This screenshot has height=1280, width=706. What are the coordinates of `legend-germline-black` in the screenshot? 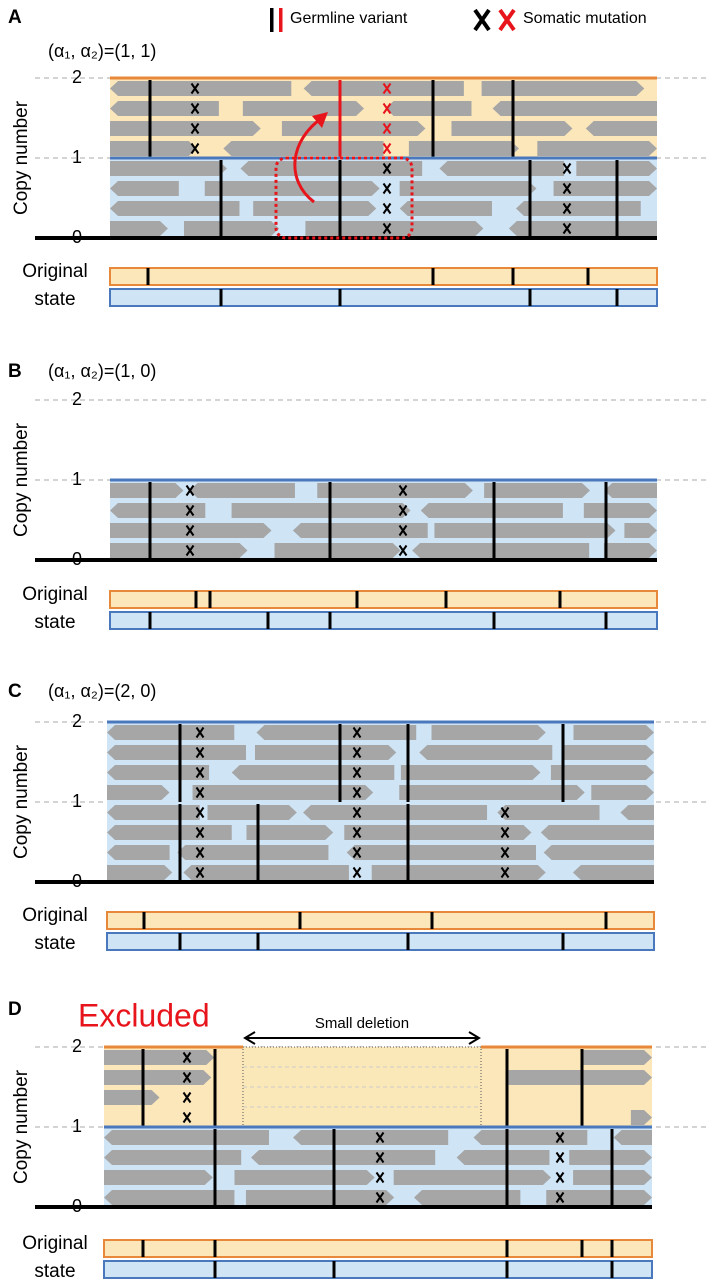 It's located at (272, 20).